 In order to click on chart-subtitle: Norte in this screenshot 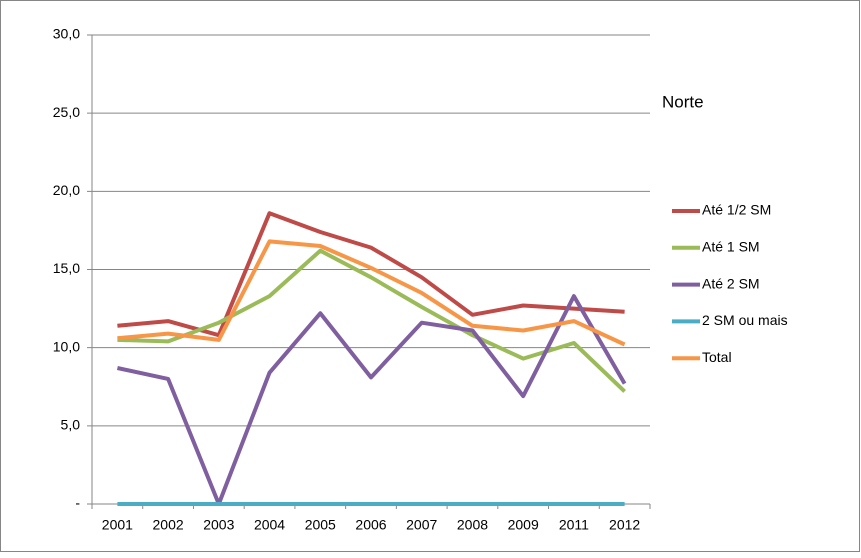, I will do `click(683, 101)`.